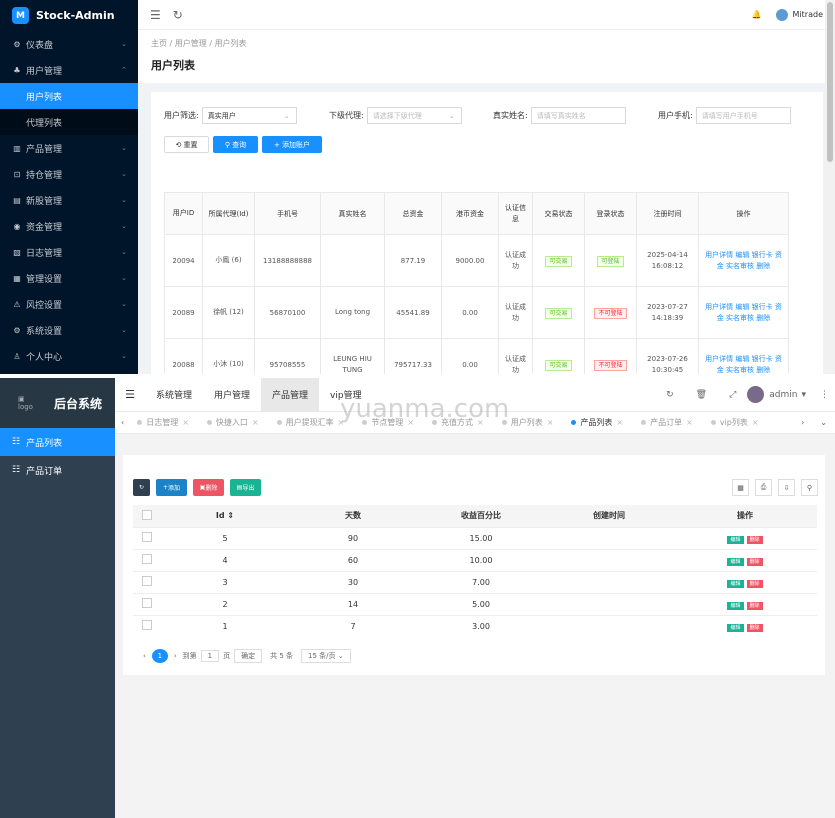 The width and height of the screenshot is (835, 818). I want to click on sidebar-item: ♙ 个人中心 ⌄, so click(69, 356).